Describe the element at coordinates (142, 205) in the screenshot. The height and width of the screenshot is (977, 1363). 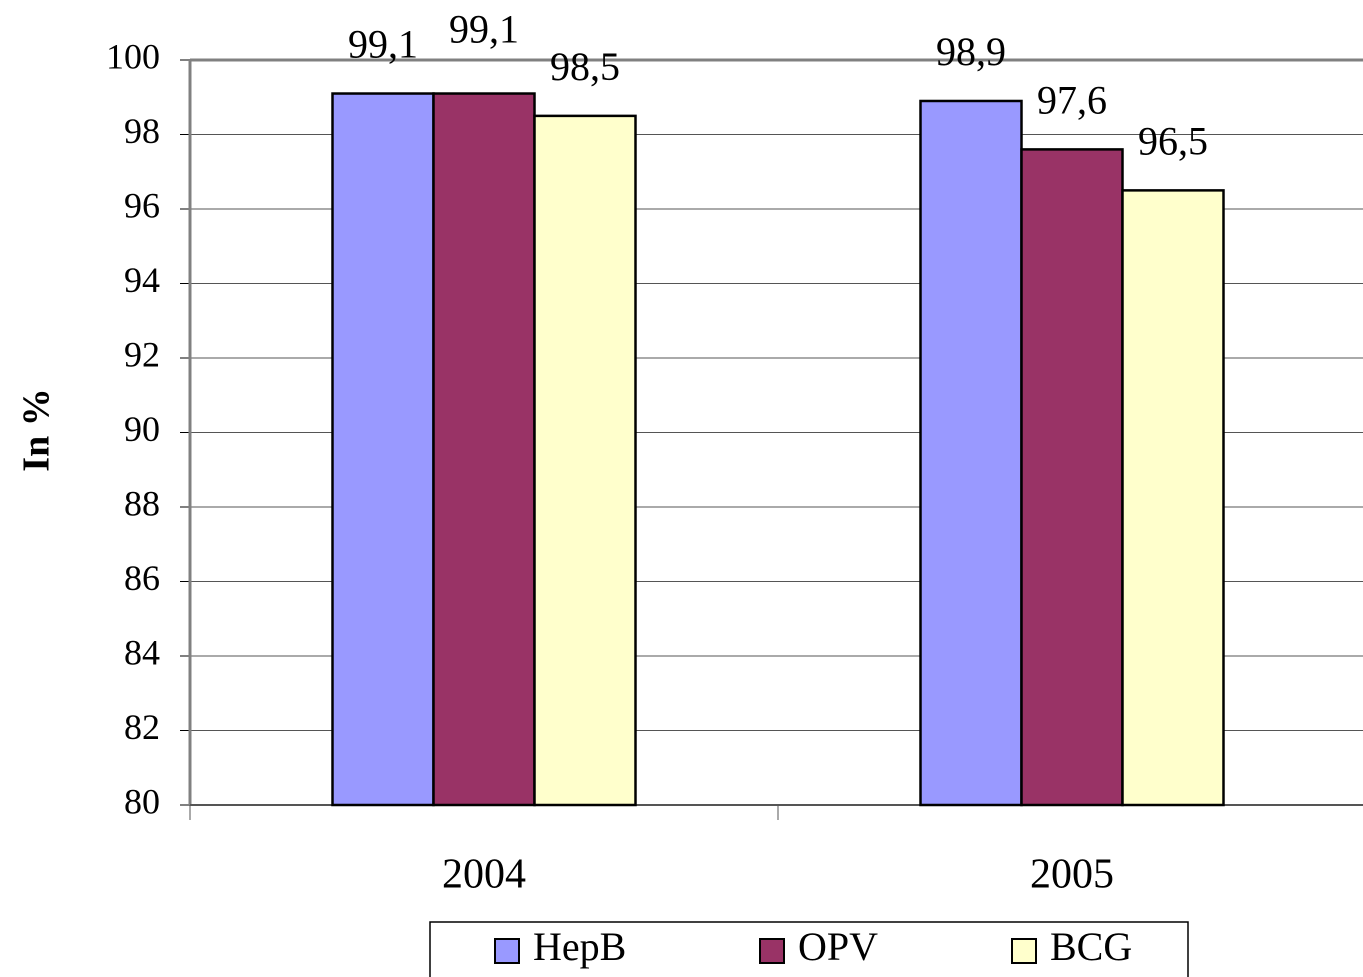
I see `y-tick-label: 96` at that location.